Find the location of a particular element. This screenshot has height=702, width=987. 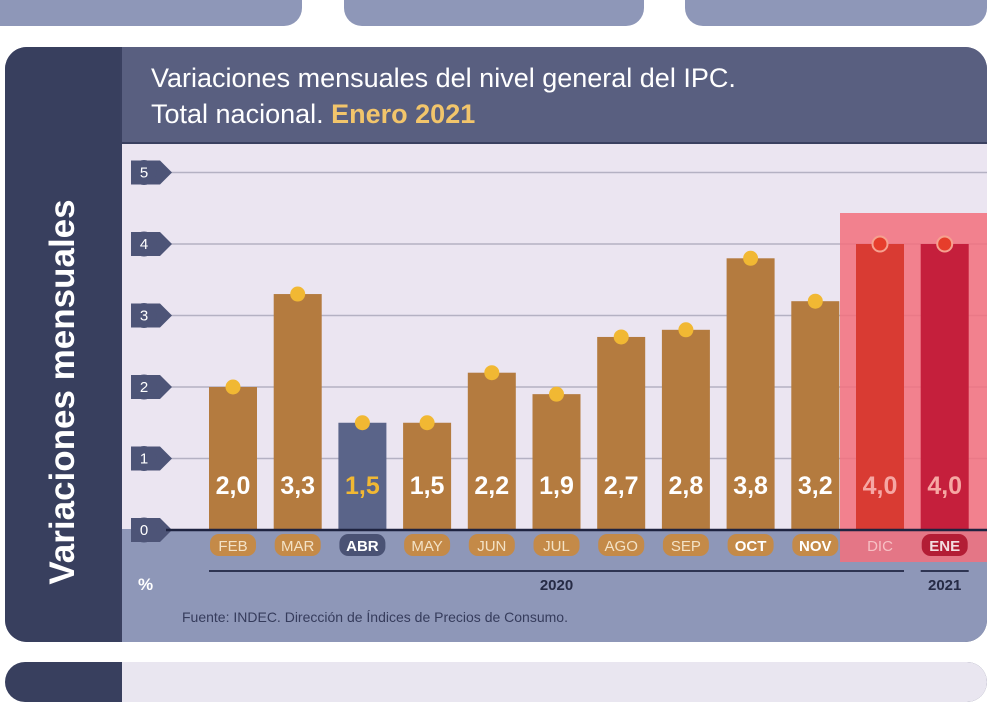

category-pill-jul is located at coordinates (556, 545).